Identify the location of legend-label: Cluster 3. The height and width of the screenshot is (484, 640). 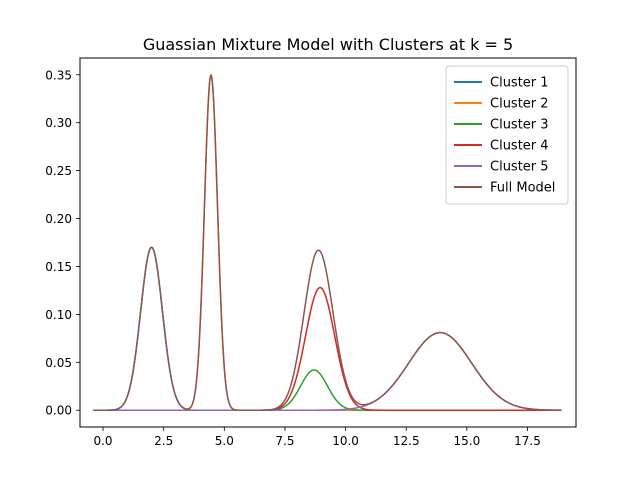
(519, 125).